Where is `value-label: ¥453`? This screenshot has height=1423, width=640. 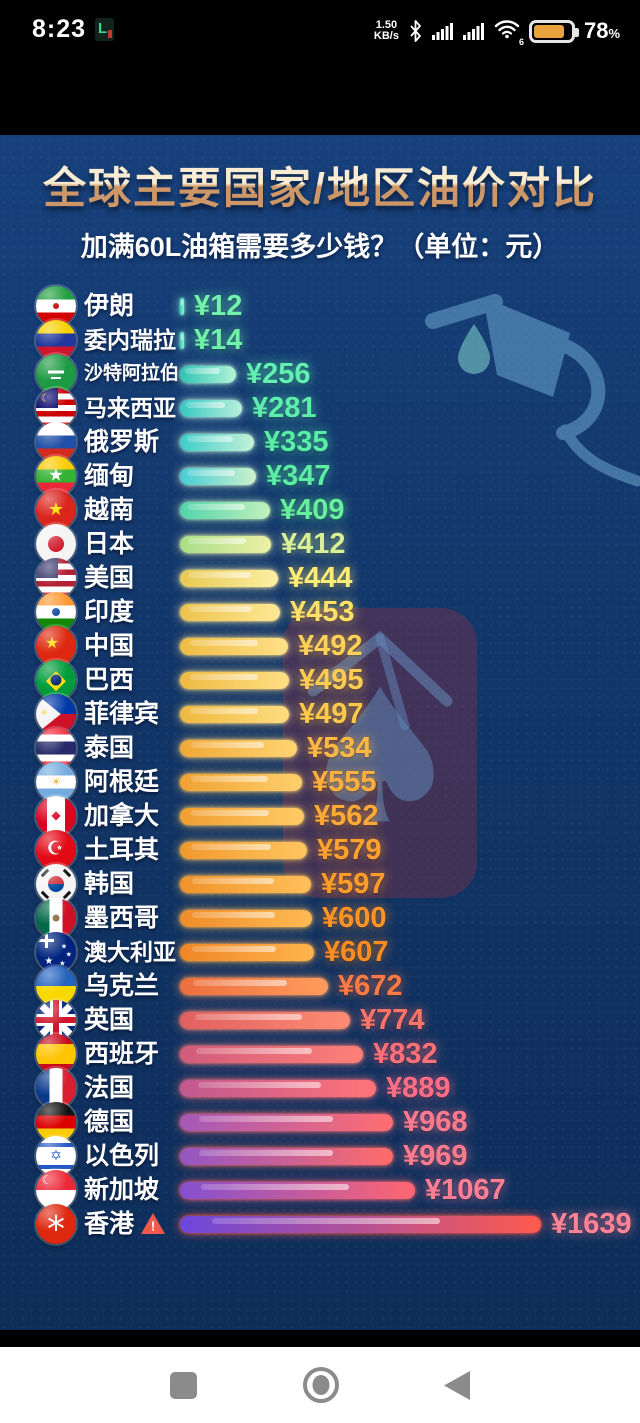 value-label: ¥453 is located at coordinates (322, 612).